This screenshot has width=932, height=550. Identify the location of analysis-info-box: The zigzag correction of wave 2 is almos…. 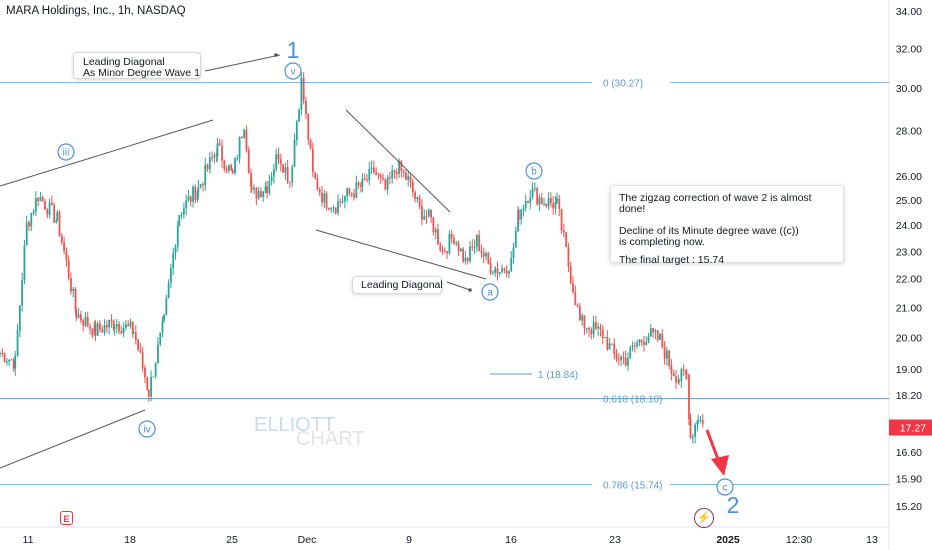
(727, 225).